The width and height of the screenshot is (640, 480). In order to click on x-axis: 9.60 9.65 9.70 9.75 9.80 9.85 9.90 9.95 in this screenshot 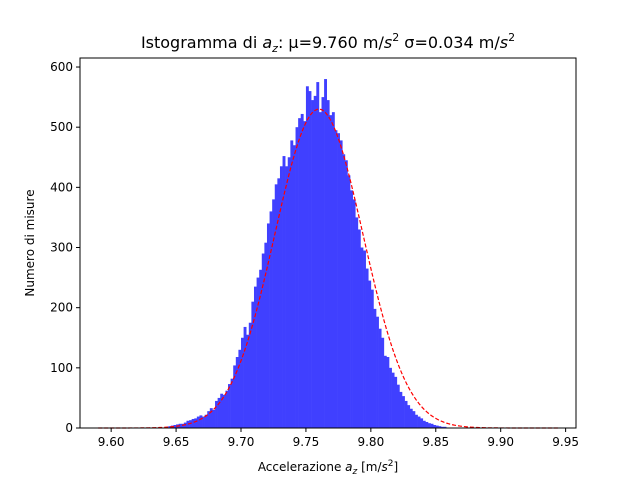, I will do `click(338, 438)`.